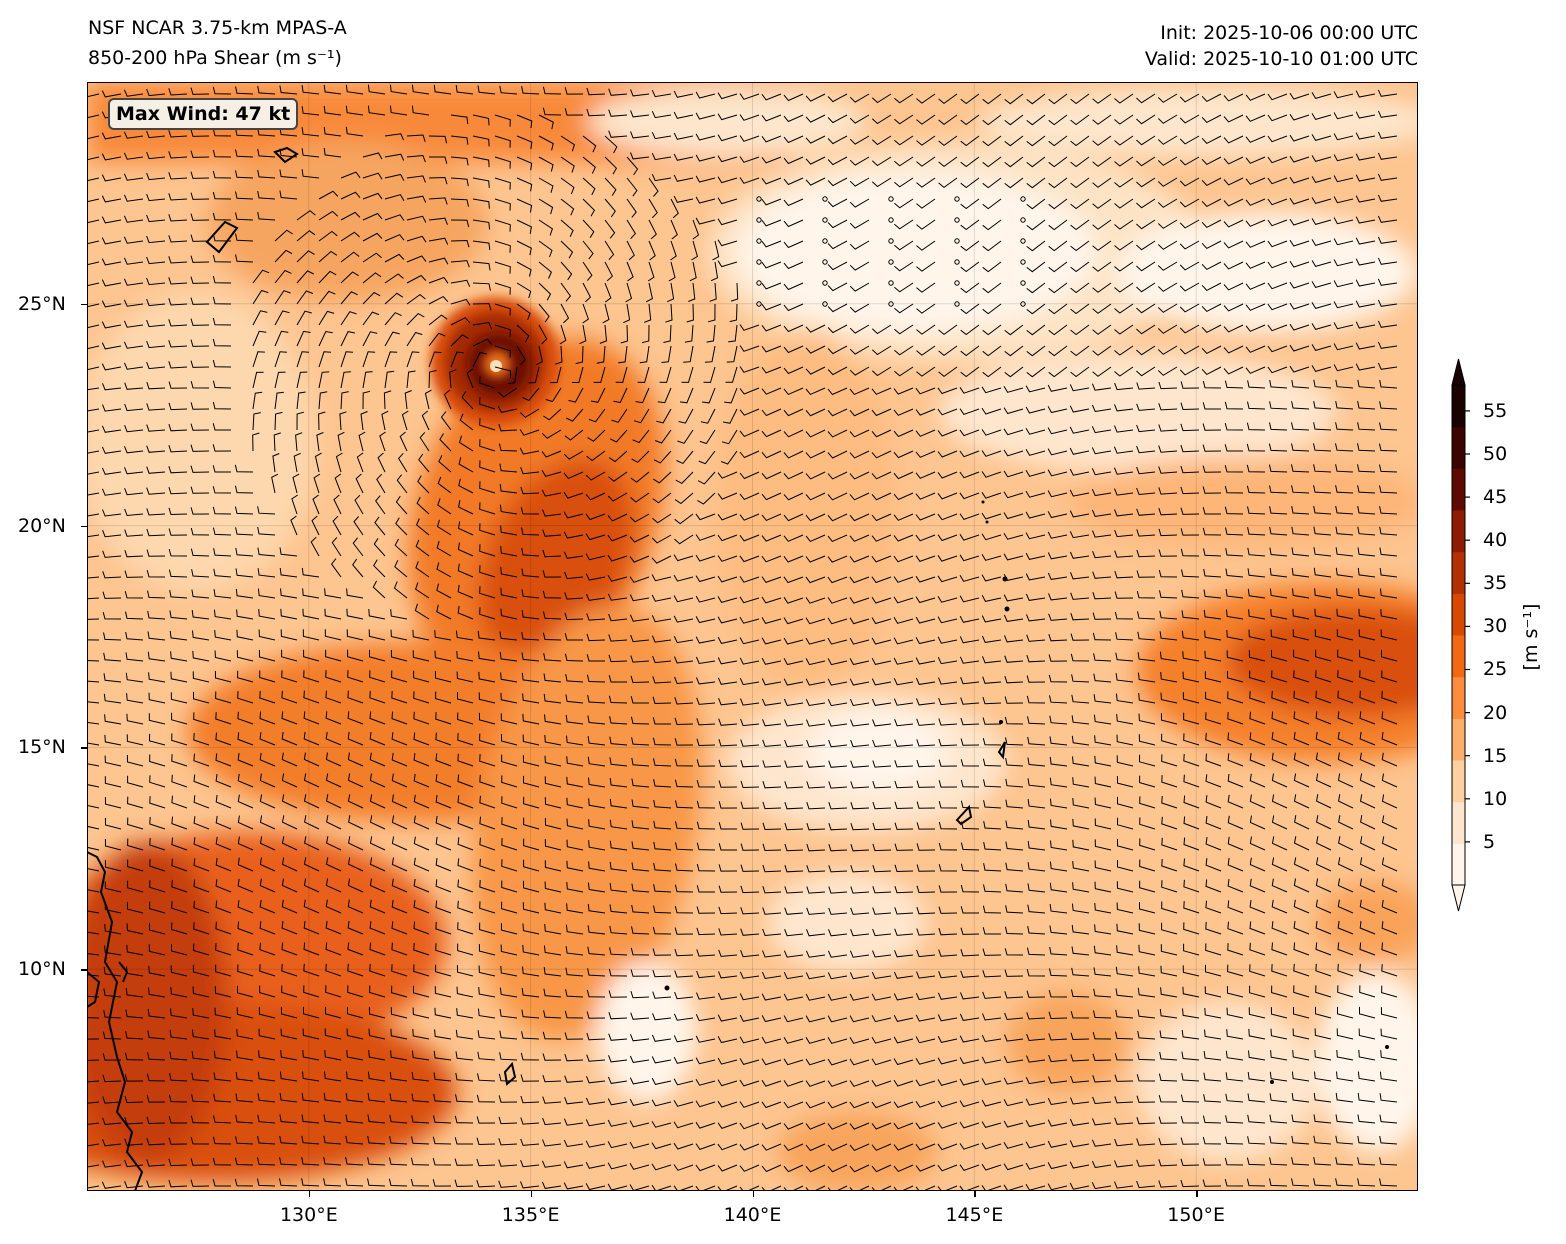 Image resolution: width=1566 pixels, height=1244 pixels. I want to click on y-tick-label: 15°N, so click(42, 747).